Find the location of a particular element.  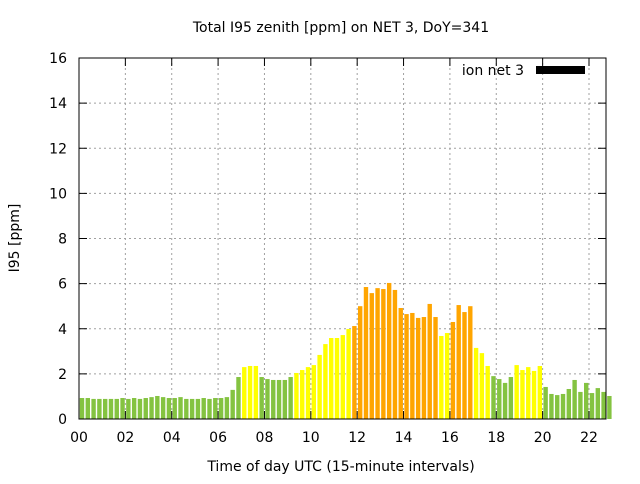

x-tick-label: 06 is located at coordinates (218, 438).